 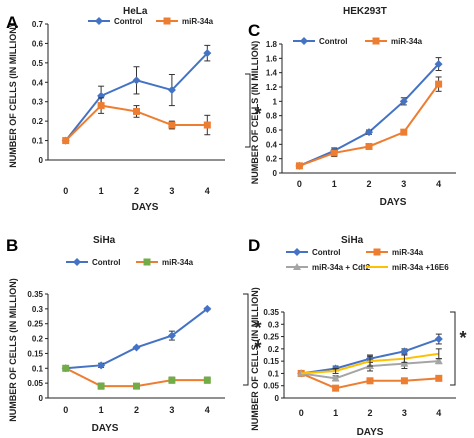 I want to click on legend-label: miR-34a + Cdt2, so click(x=341, y=267).